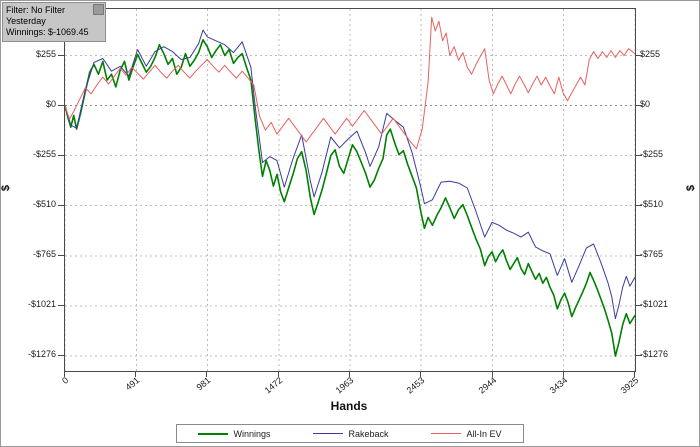  I want to click on y-axis-tick-label-right: -$765, so click(652, 253).